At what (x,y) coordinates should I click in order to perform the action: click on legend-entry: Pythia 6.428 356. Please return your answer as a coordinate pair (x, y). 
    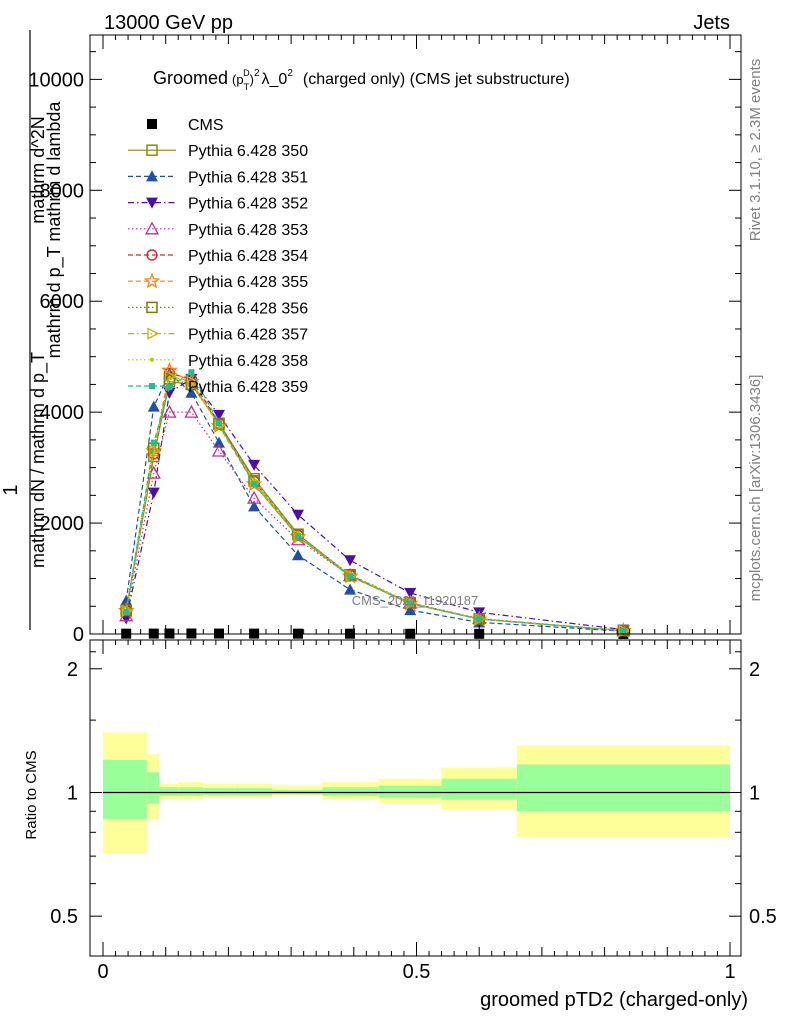
    Looking at the image, I should click on (218, 308).